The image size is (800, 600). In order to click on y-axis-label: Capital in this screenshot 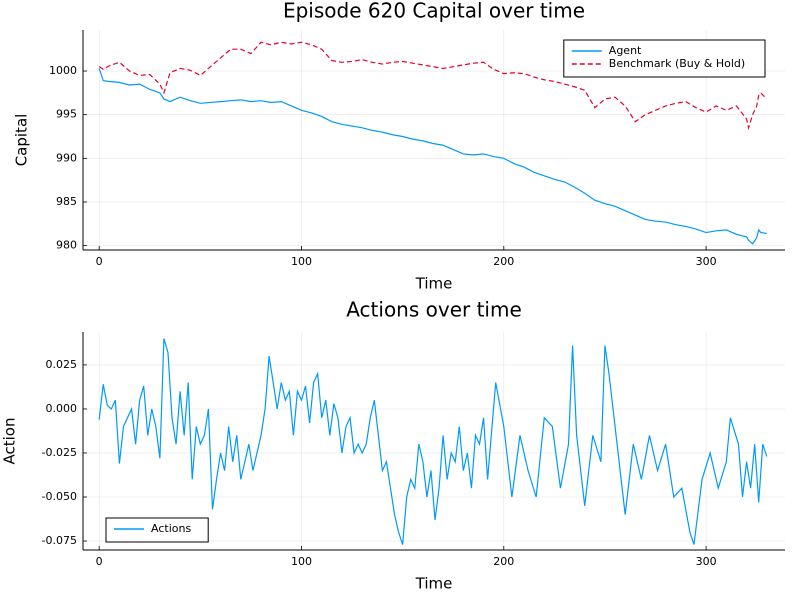, I will do `click(22, 140)`.